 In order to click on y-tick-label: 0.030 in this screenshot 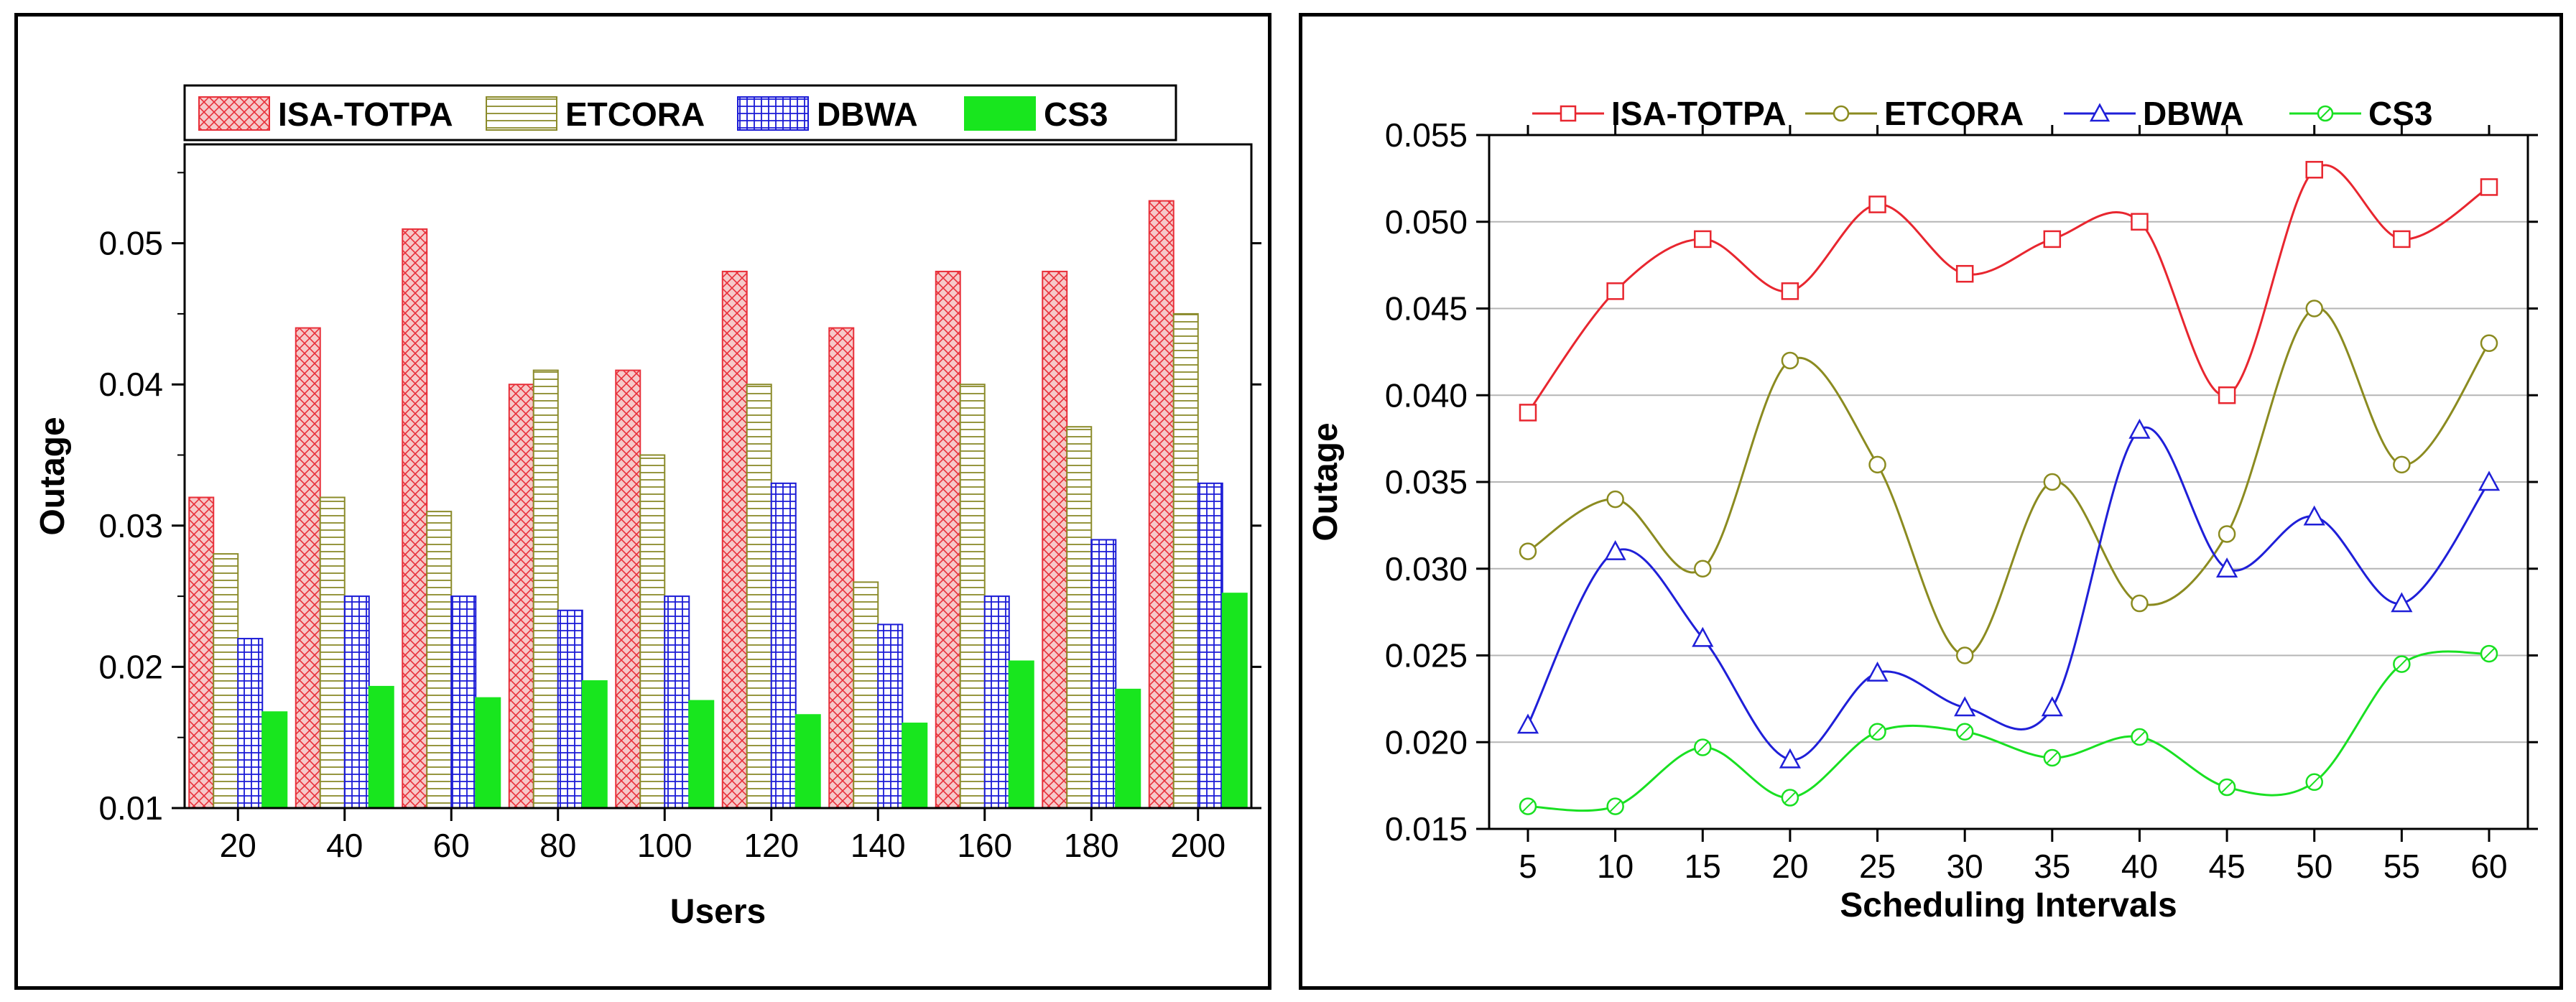, I will do `click(1426, 569)`.